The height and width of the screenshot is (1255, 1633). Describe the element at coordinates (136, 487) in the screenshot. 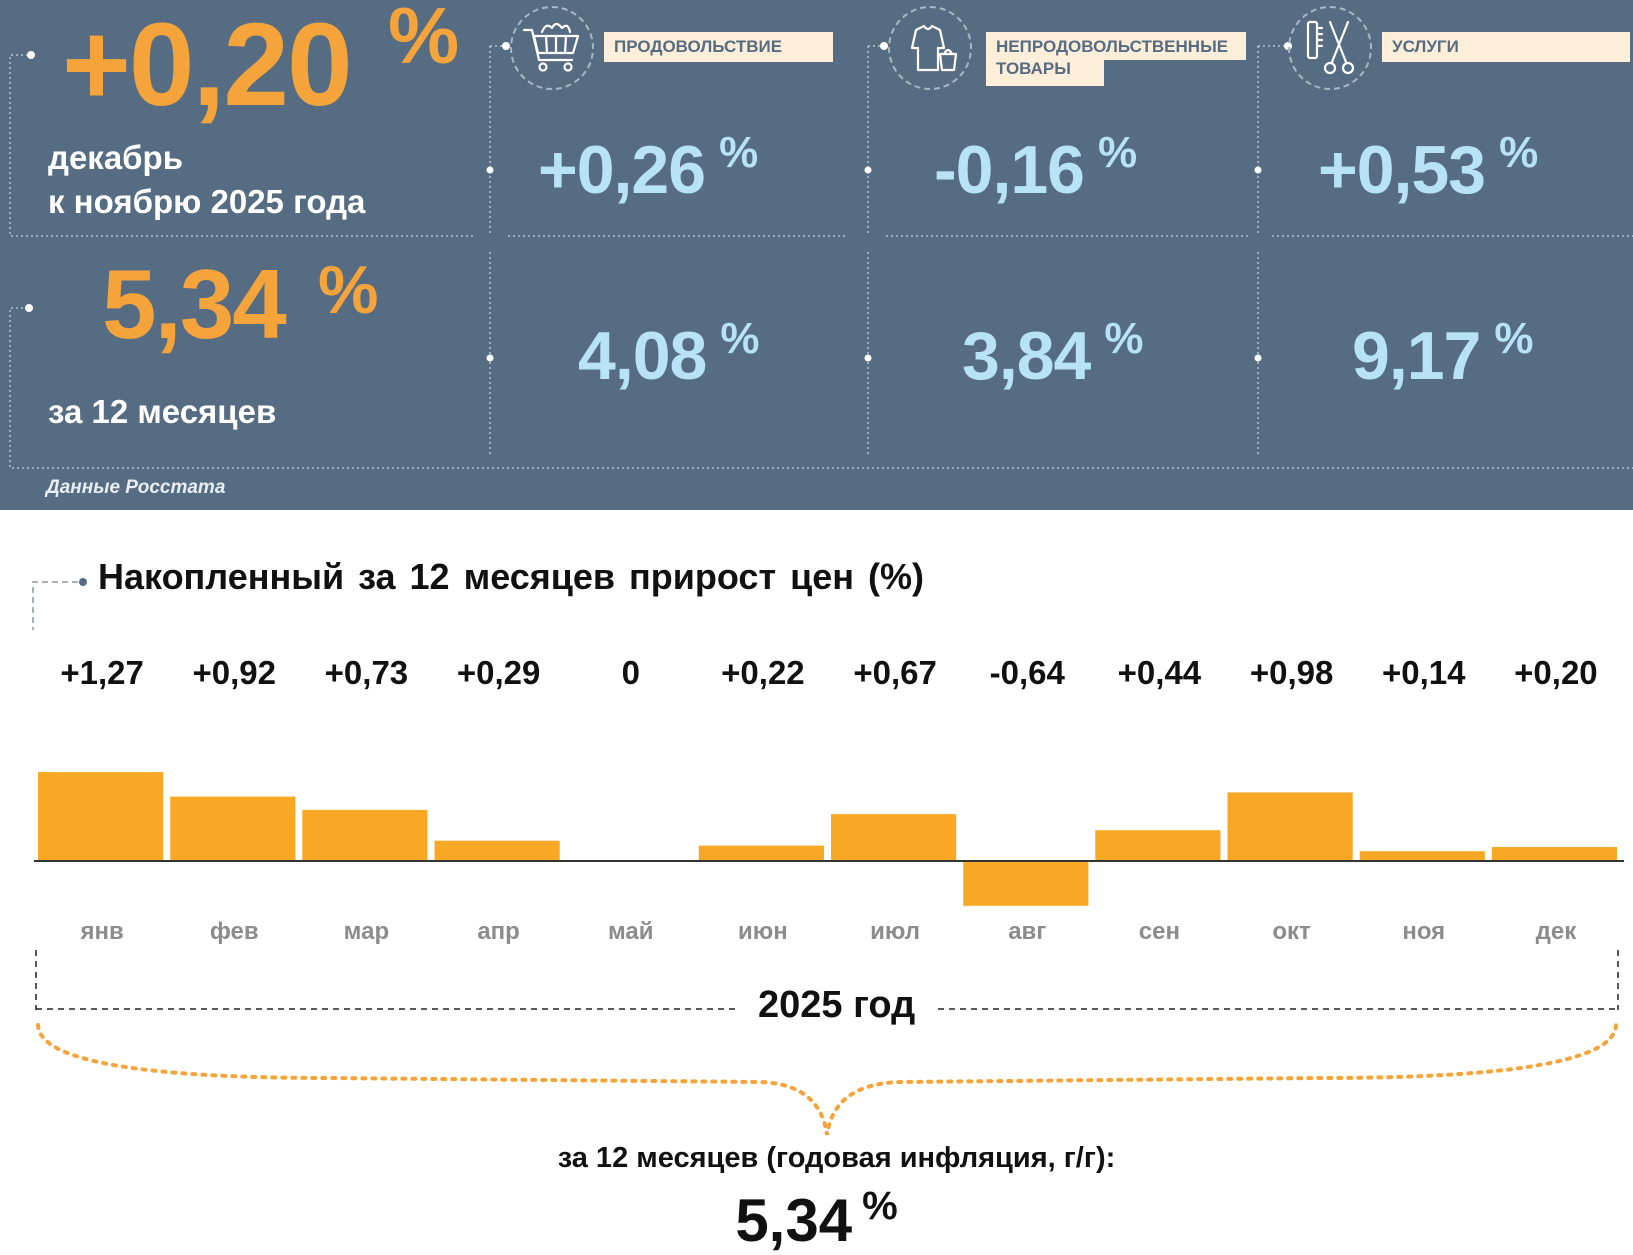

I see `data-source: Данные Росстата` at that location.